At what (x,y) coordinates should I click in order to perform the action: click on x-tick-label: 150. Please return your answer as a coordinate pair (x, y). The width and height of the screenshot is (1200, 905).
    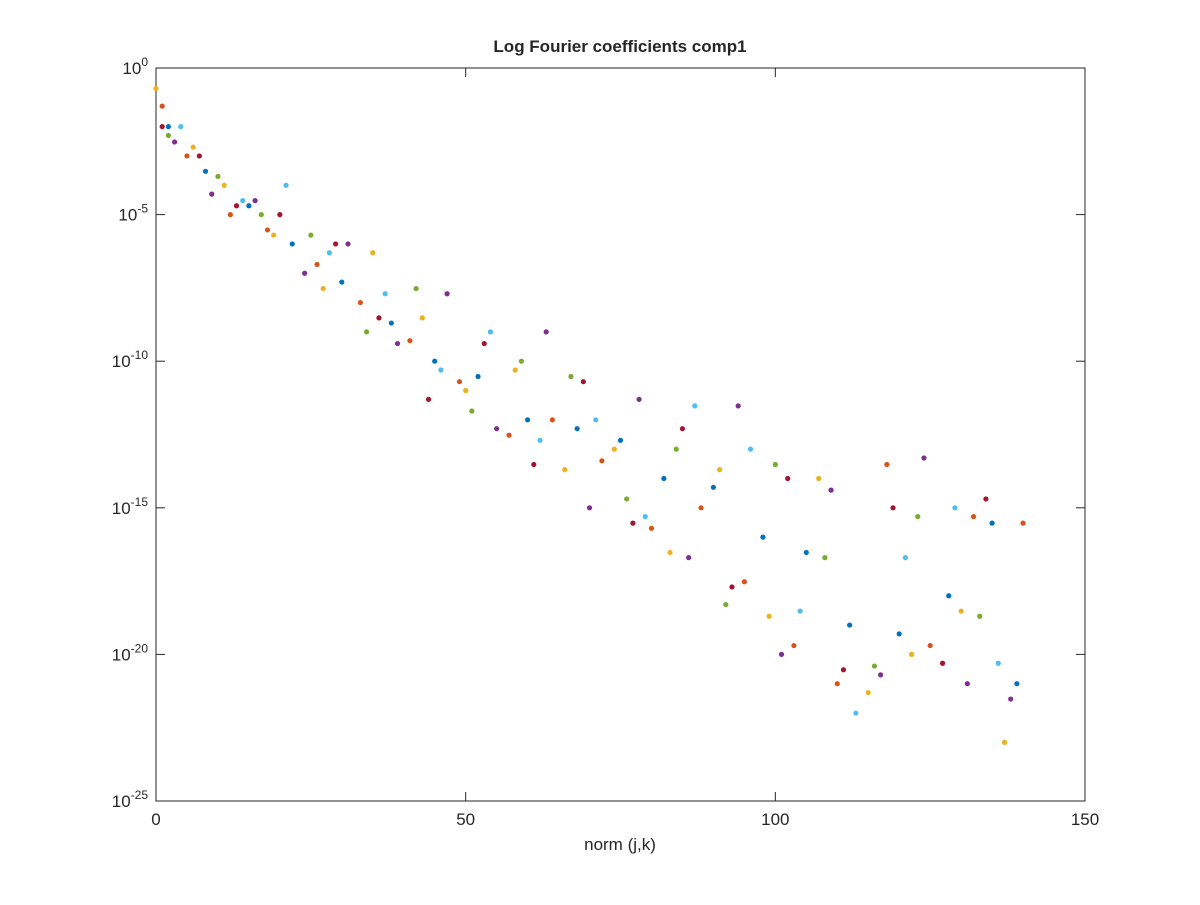
    Looking at the image, I should click on (1085, 819).